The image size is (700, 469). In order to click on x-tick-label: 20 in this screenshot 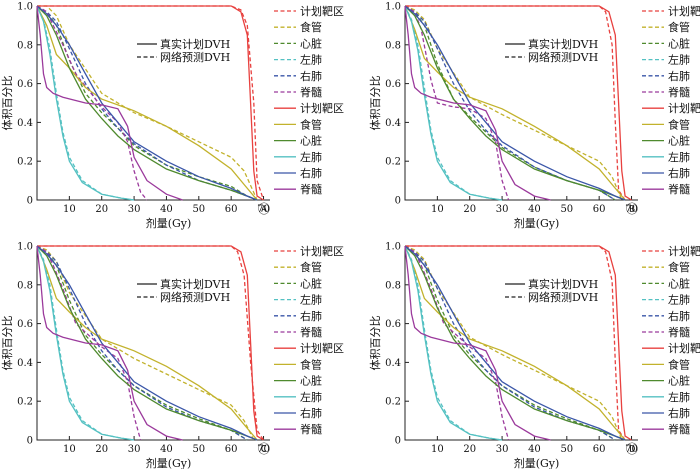, I will do `click(101, 209)`.